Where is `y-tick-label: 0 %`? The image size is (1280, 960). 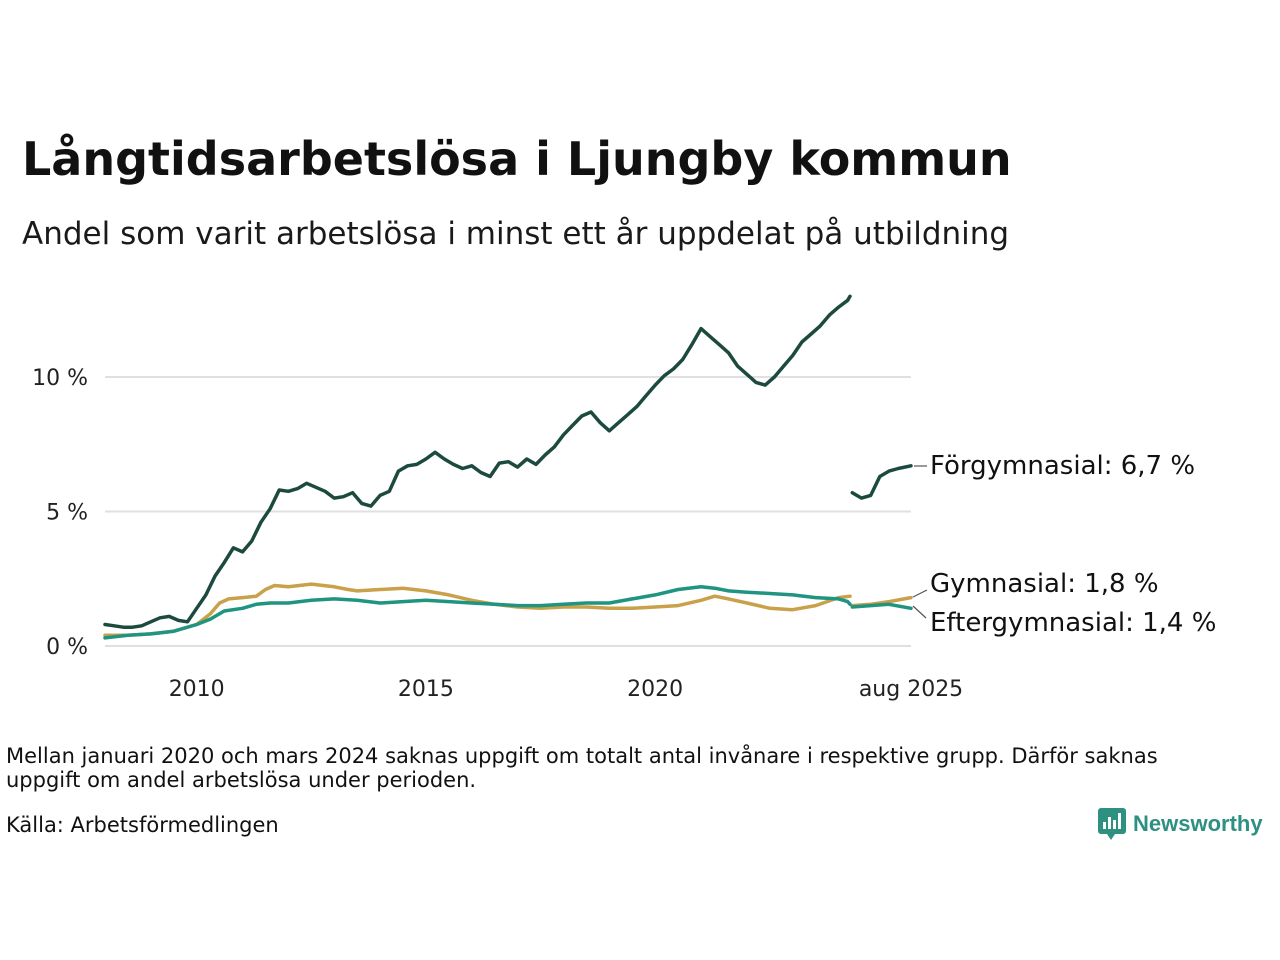
y-tick-label: 0 % is located at coordinates (67, 647).